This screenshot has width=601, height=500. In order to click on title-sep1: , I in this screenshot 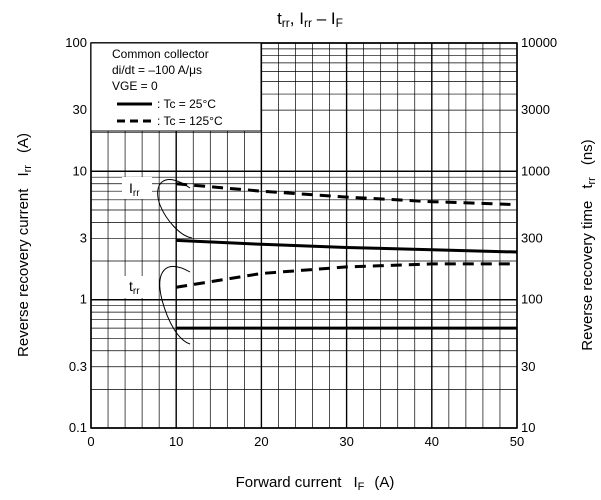, I will do `click(297, 18)`.